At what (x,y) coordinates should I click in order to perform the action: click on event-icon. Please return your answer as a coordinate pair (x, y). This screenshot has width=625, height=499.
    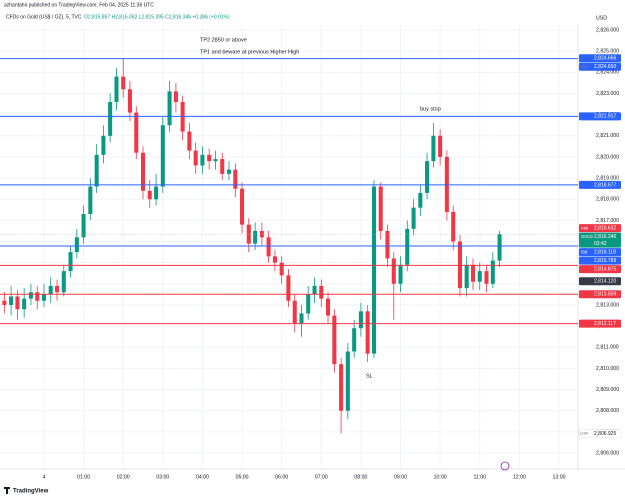
    Looking at the image, I should click on (505, 466).